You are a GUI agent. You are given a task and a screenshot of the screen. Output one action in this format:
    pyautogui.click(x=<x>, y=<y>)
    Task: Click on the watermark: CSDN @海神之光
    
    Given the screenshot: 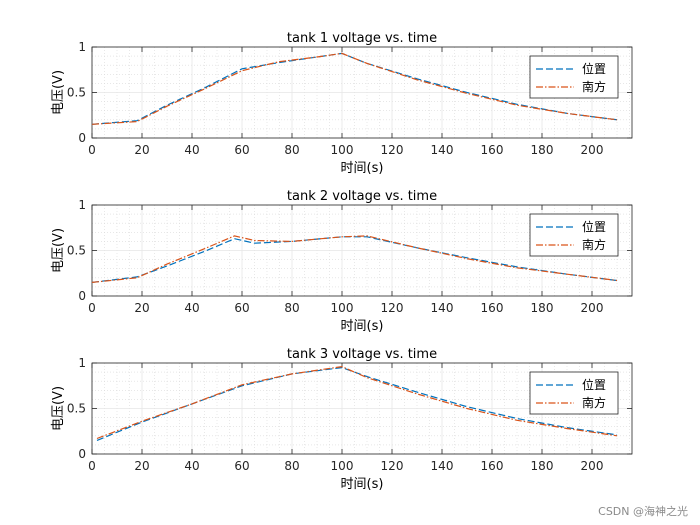 What is the action you would take?
    pyautogui.click(x=643, y=511)
    